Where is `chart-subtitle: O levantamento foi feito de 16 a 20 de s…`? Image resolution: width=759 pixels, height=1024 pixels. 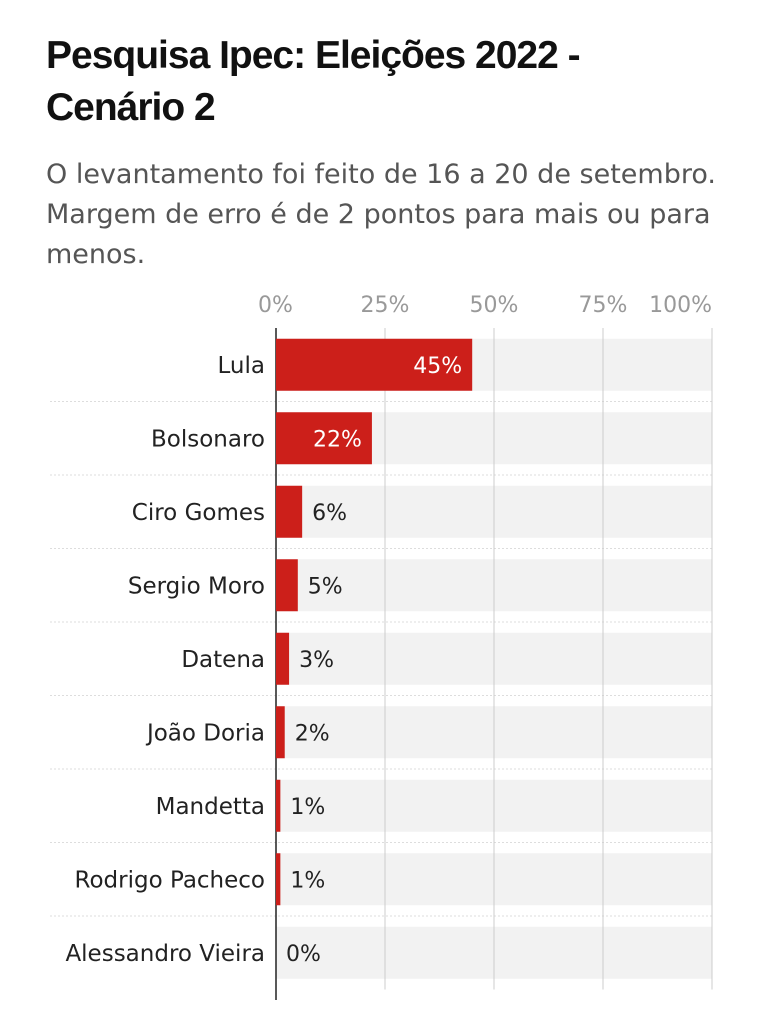 chart-subtitle: O levantamento foi feito de 16 a 20 de s… is located at coordinates (381, 214).